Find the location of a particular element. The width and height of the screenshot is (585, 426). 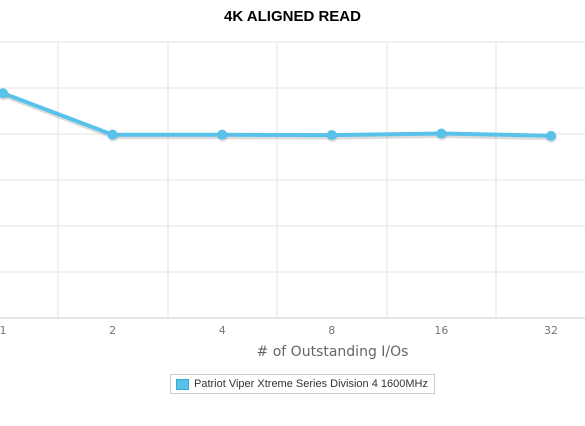

x-tick-label: 8 is located at coordinates (331, 330).